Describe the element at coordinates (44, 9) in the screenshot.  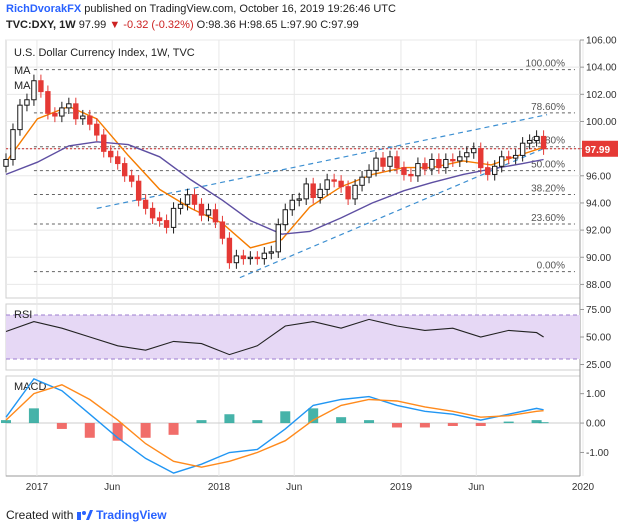
I see `author-link: RichDvorakFX` at that location.